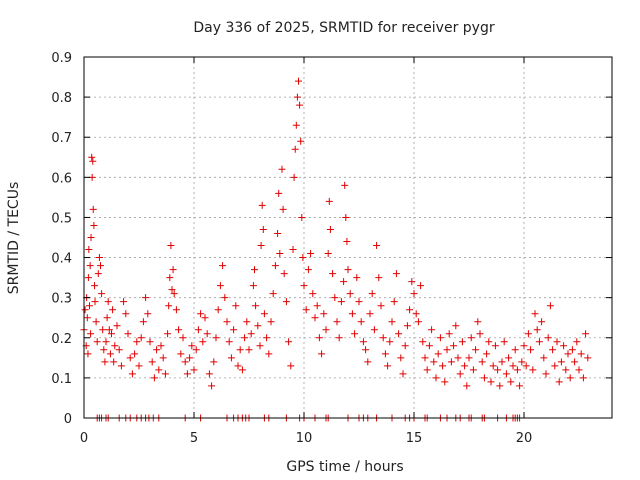 This screenshot has height=480, width=640. Describe the element at coordinates (194, 438) in the screenshot. I see `x-tick-label: 5` at that location.